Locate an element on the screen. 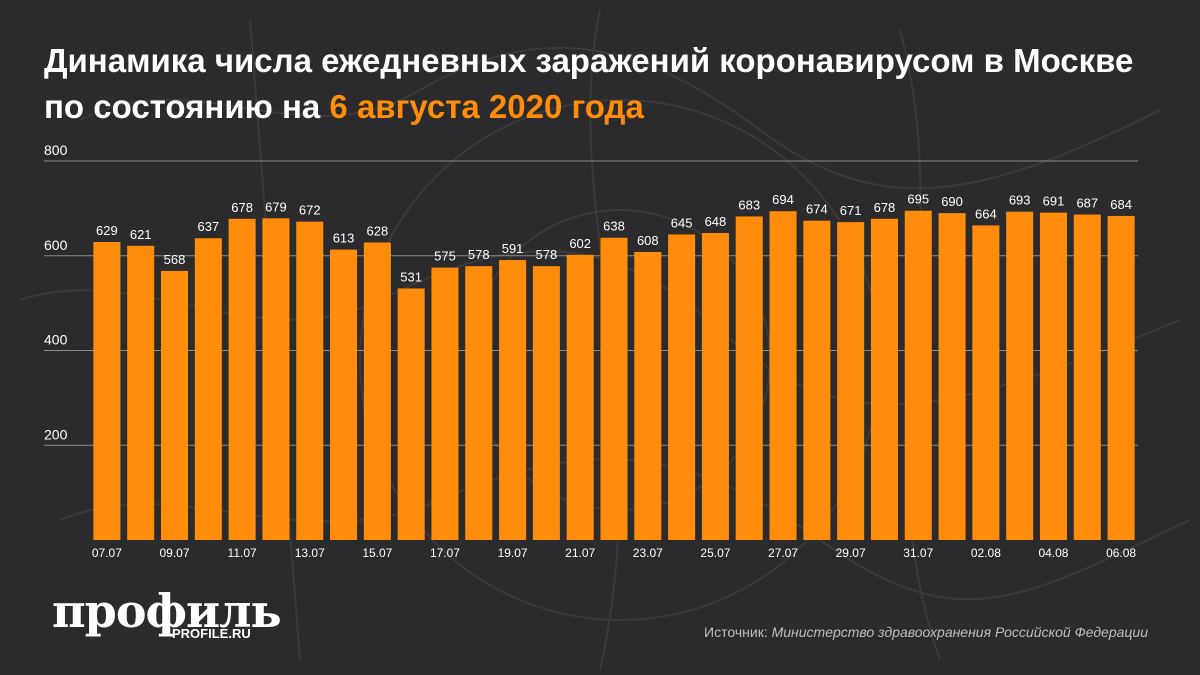 This screenshot has height=675, width=1200. data-label: 690 is located at coordinates (952, 201).